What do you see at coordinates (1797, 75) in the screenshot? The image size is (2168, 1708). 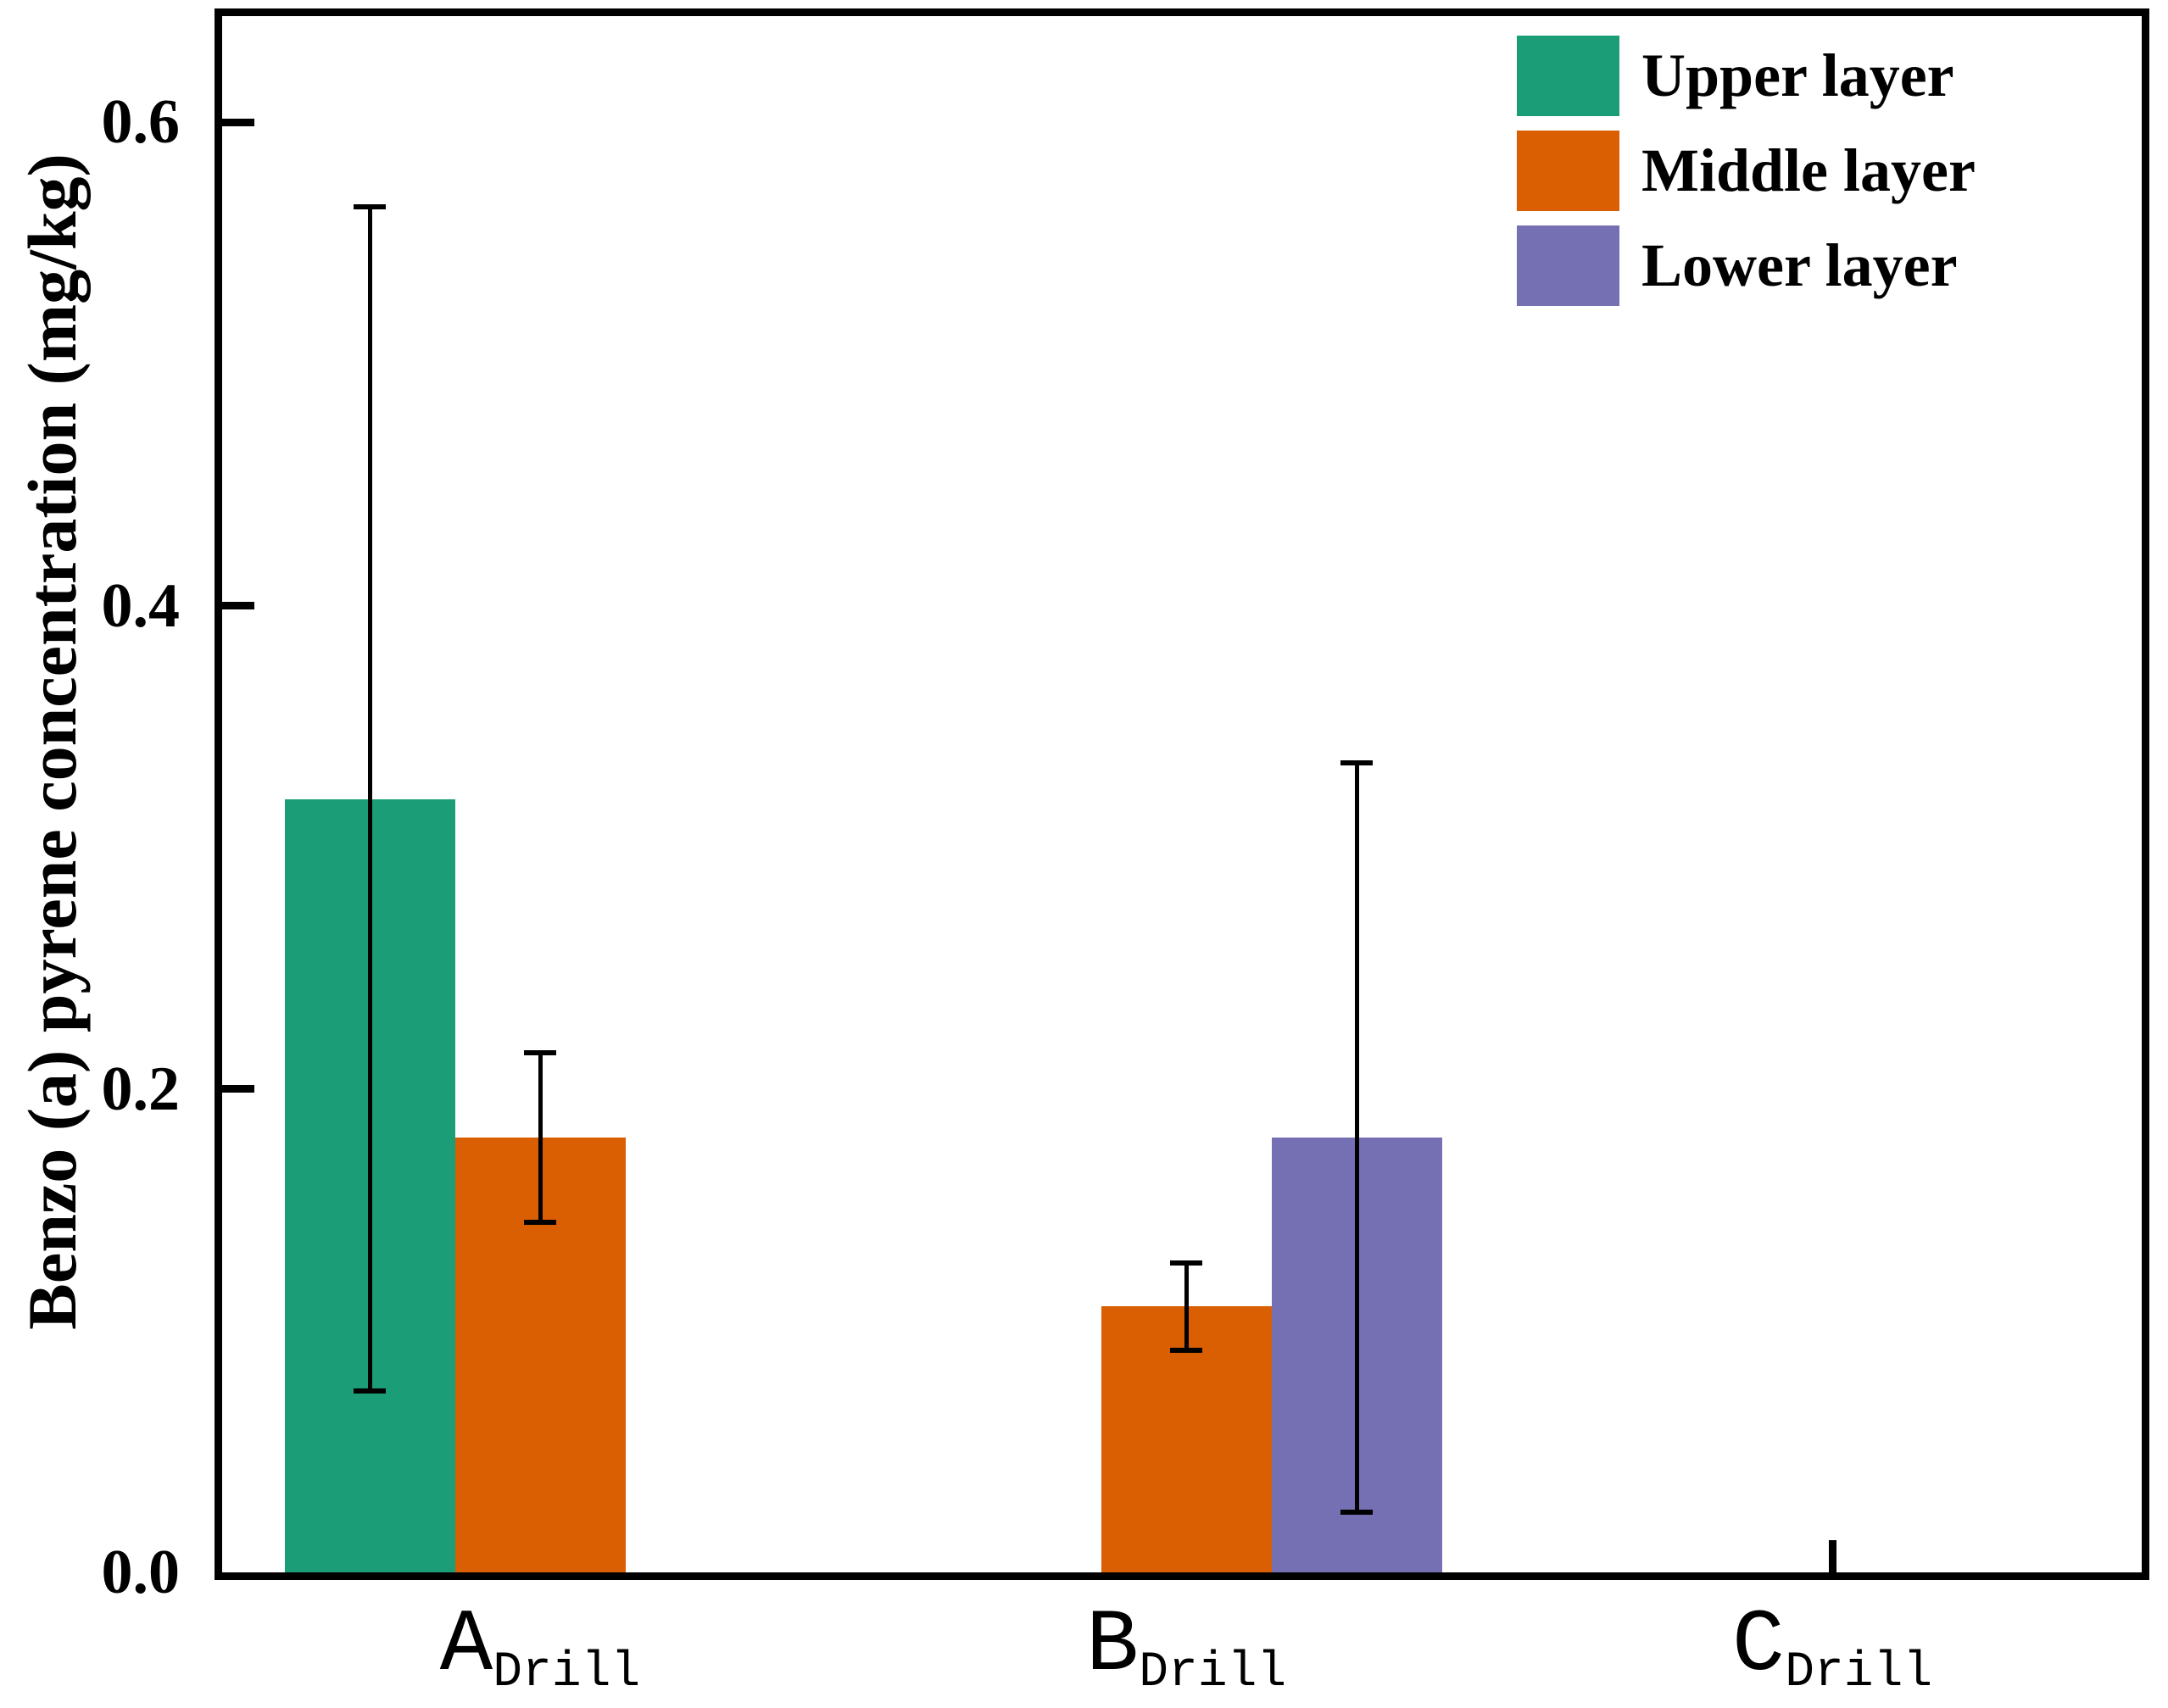 I see `legend-label: Upper layer` at bounding box center [1797, 75].